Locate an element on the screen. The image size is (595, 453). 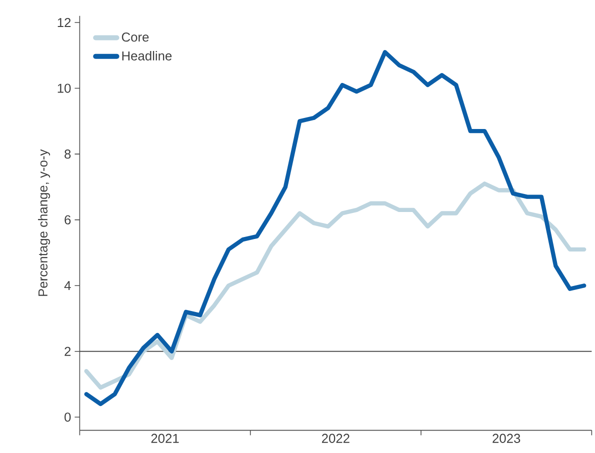
y-tick-label: 0 is located at coordinates (67, 417).